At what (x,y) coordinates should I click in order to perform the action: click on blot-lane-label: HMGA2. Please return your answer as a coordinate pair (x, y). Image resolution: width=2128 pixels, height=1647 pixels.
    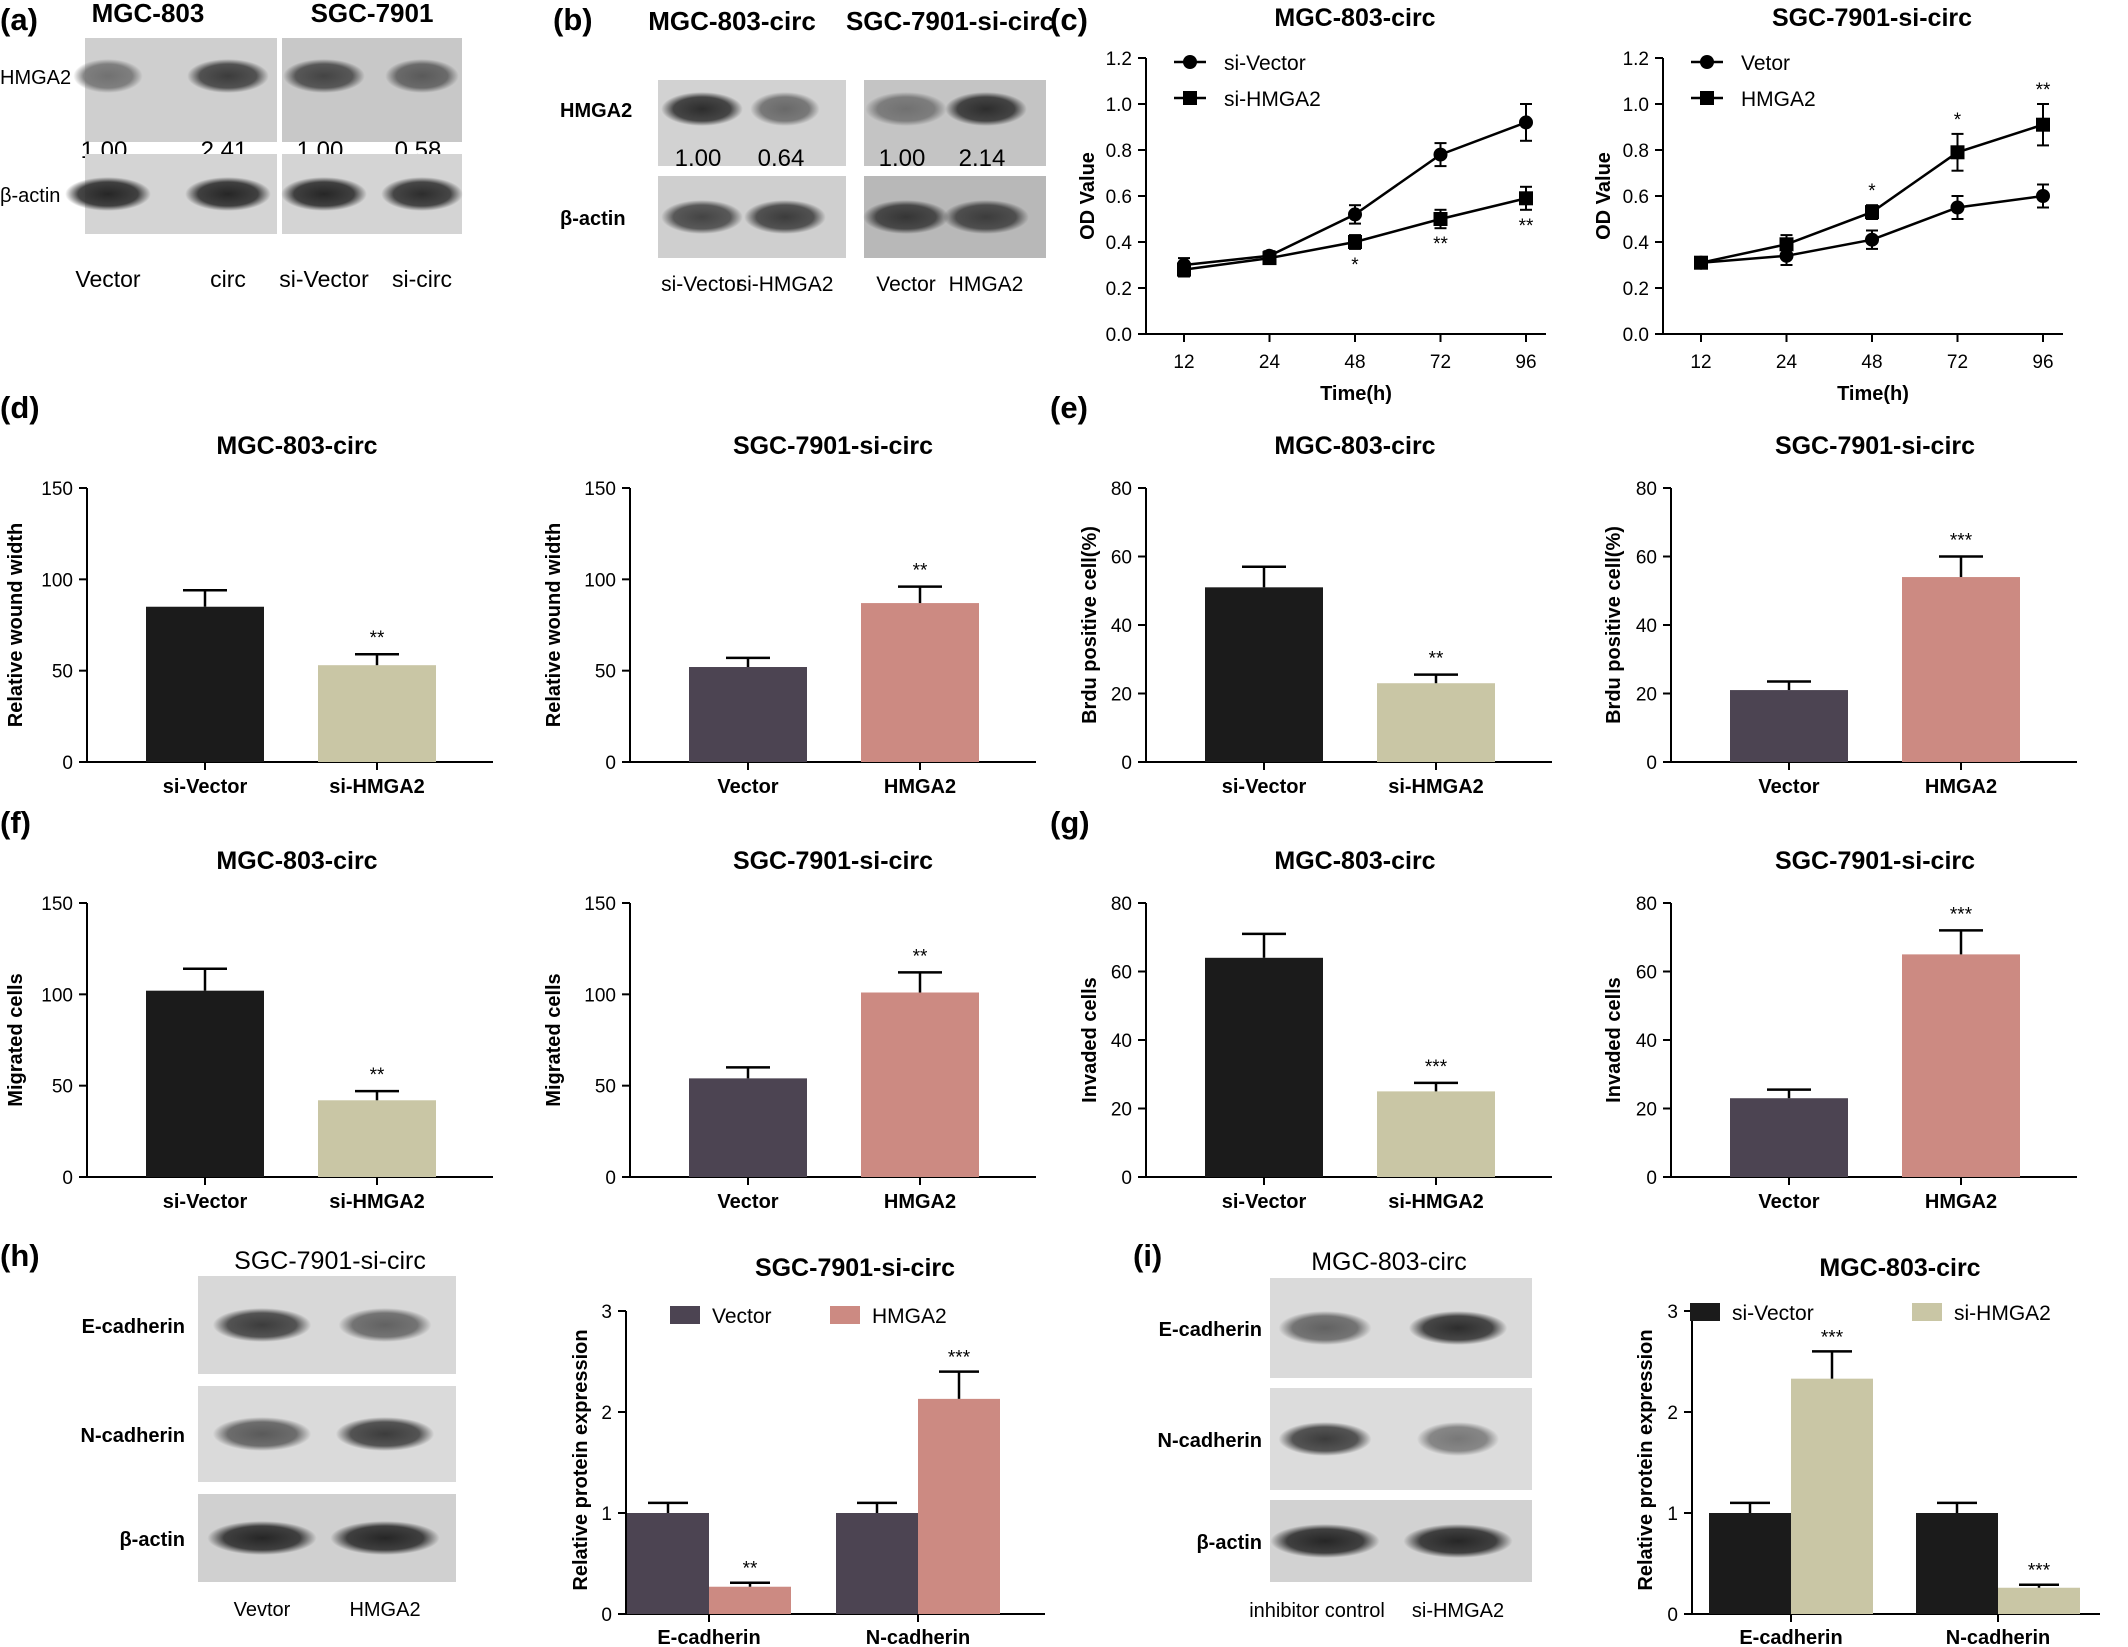
    Looking at the image, I should click on (986, 284).